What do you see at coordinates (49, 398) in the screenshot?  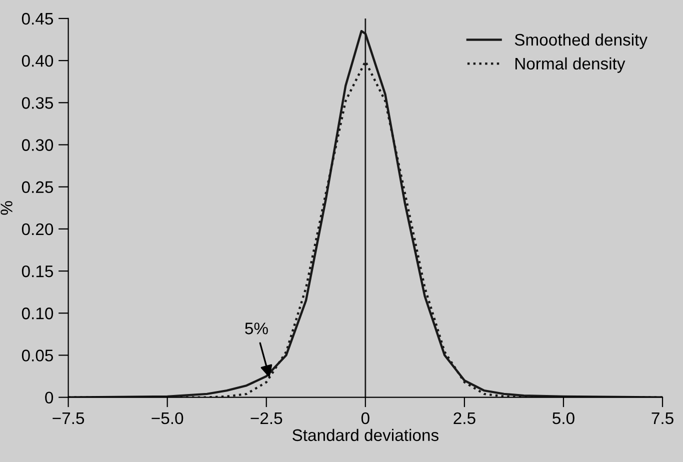 I see `y-tick-label: 0` at bounding box center [49, 398].